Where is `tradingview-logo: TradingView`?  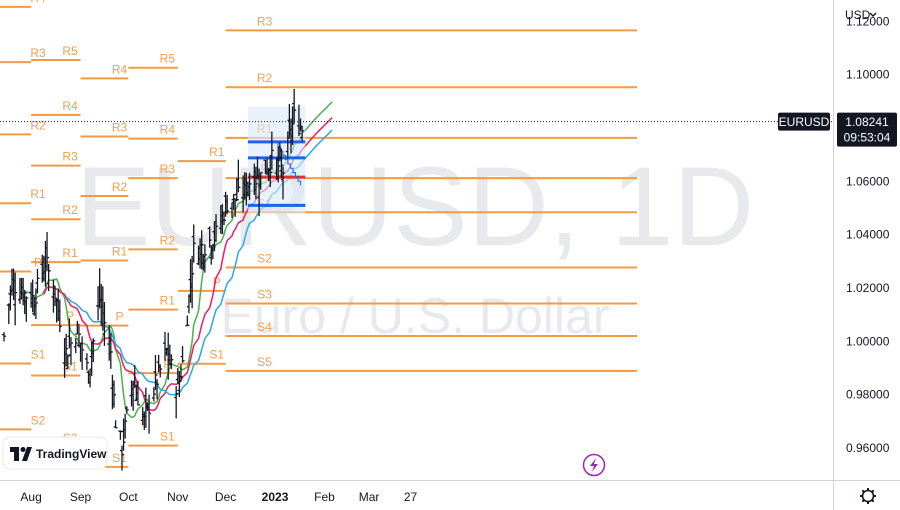
tradingview-logo: TradingView is located at coordinates (55, 453).